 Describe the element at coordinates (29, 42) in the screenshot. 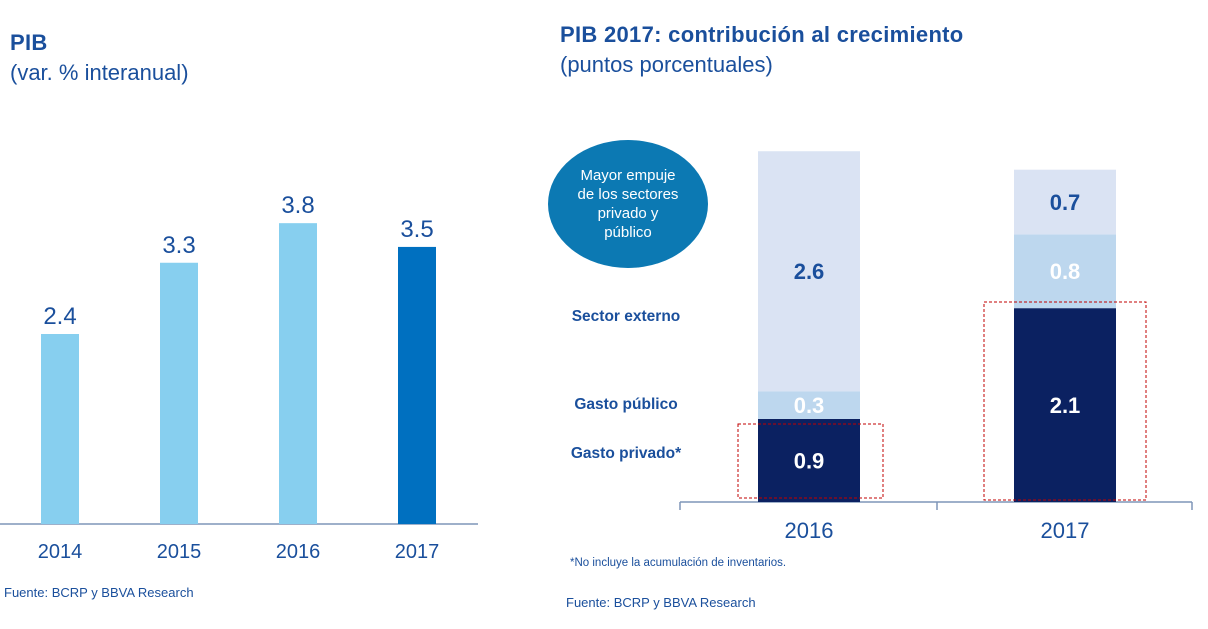

I see `pib-chart-title: PIB` at that location.